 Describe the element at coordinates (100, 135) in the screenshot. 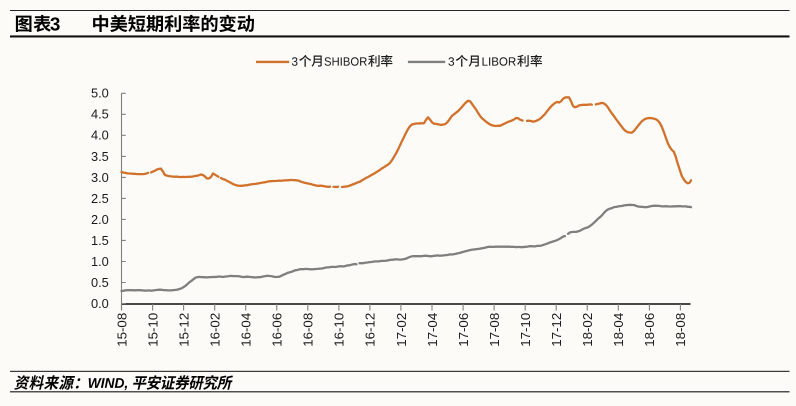

I see `svg-text: 4.0` at that location.